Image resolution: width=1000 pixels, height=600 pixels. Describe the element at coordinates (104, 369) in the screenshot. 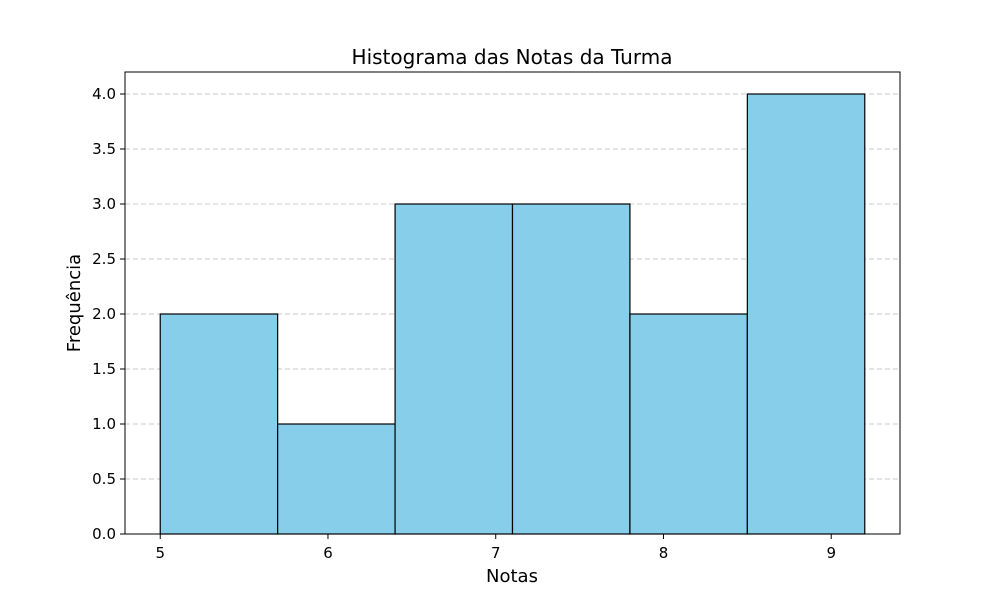

I see `y-tick-label-3: 1.5` at that location.